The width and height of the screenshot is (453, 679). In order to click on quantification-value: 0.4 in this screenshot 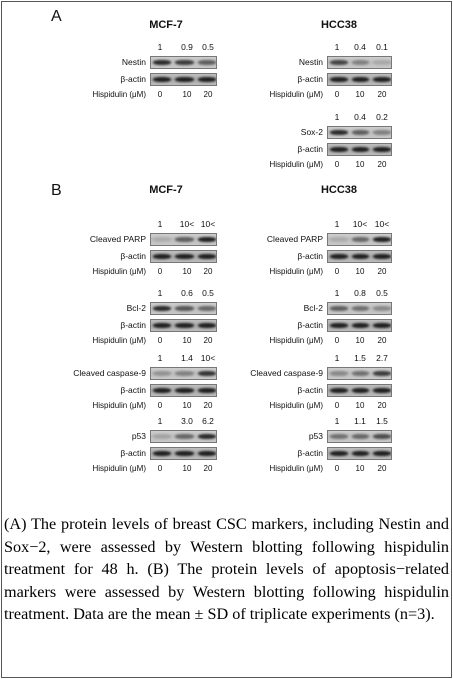, I will do `click(360, 117)`.